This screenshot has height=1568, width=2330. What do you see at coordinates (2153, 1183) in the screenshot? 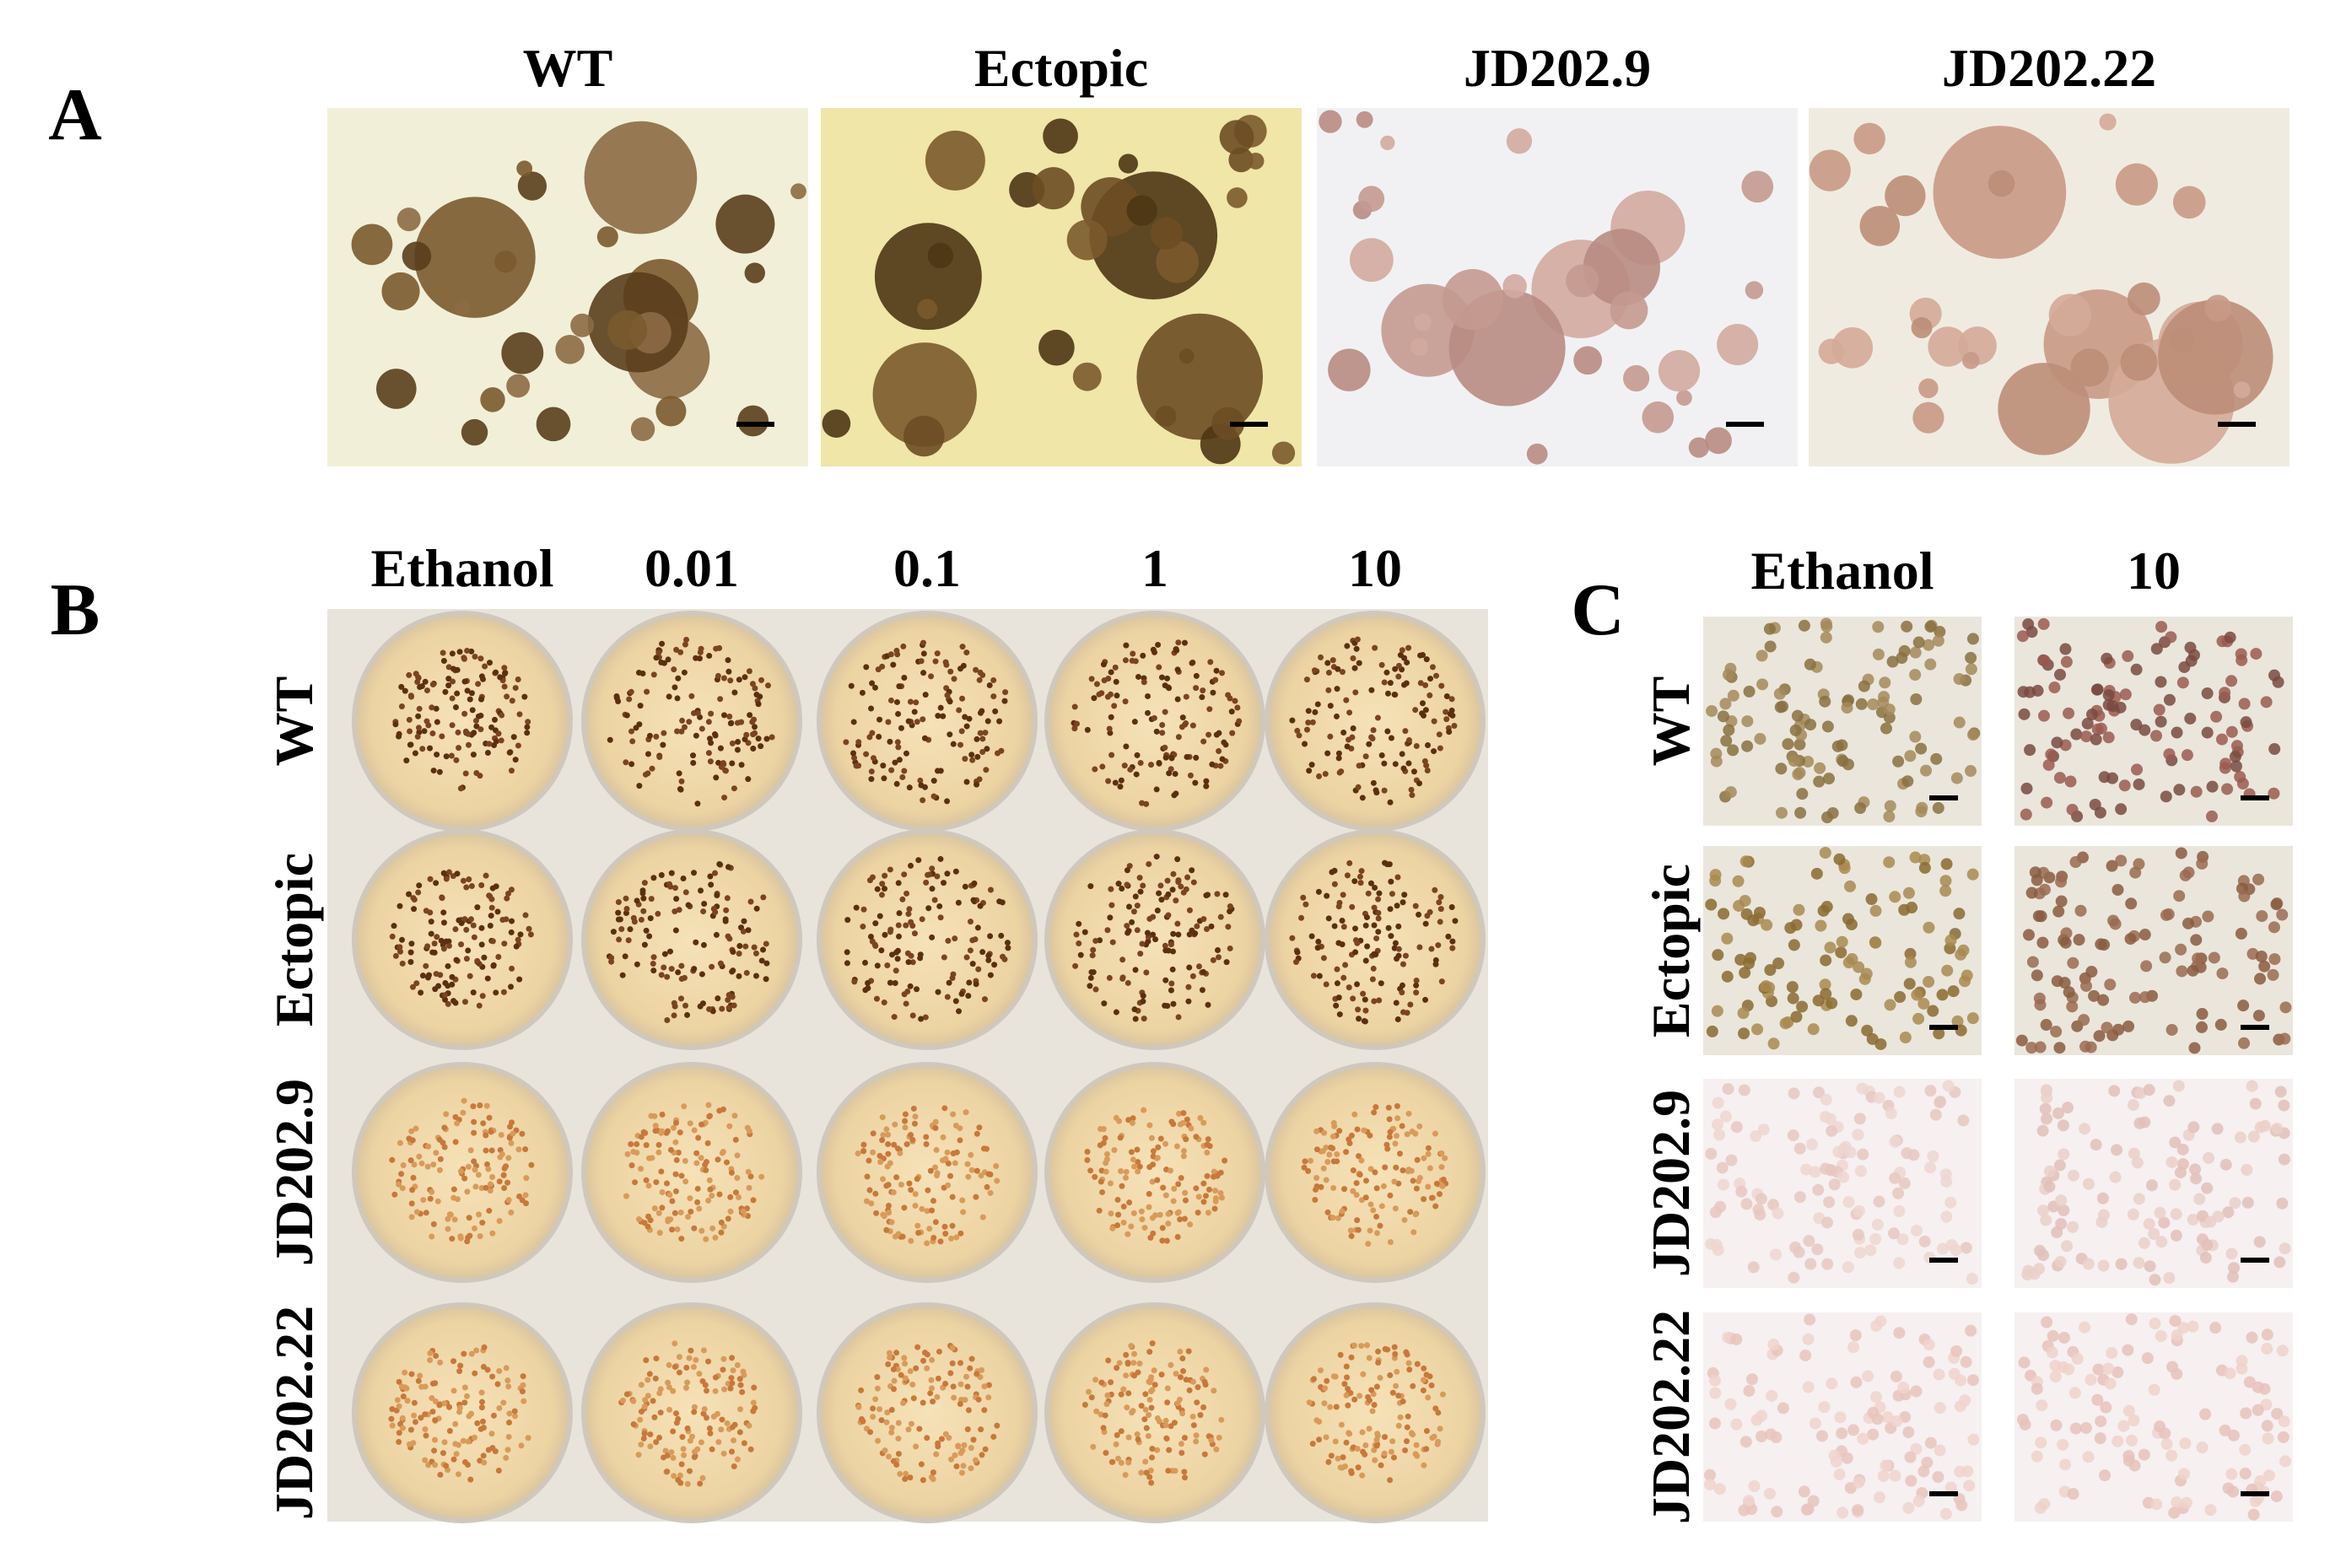
I see `micrograph` at bounding box center [2153, 1183].